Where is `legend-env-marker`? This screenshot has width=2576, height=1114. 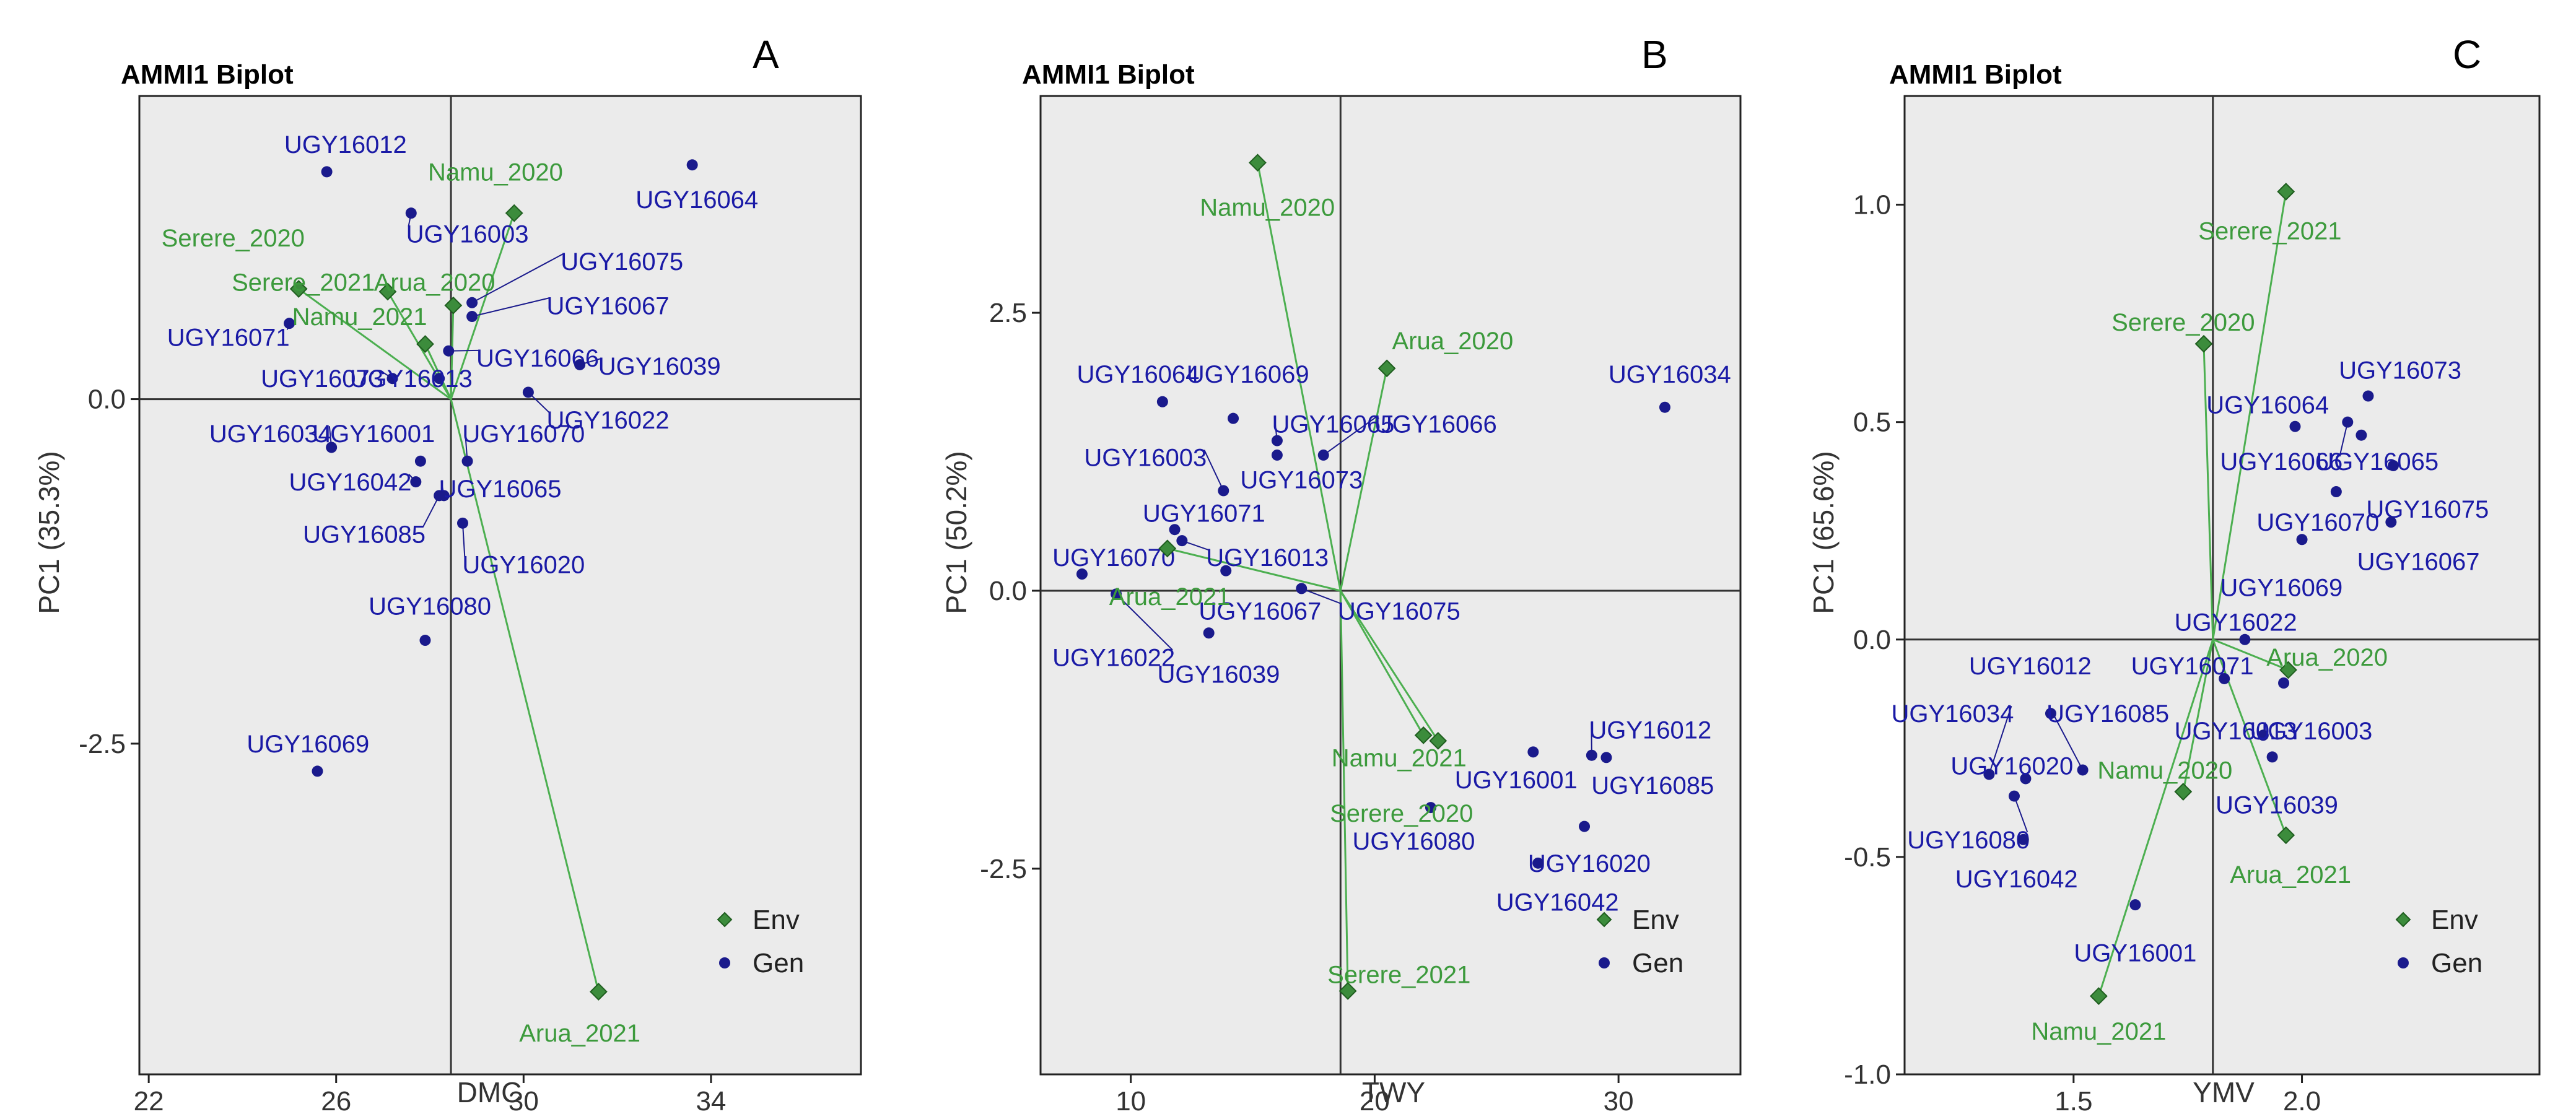
legend-env-marker is located at coordinates (1604, 920).